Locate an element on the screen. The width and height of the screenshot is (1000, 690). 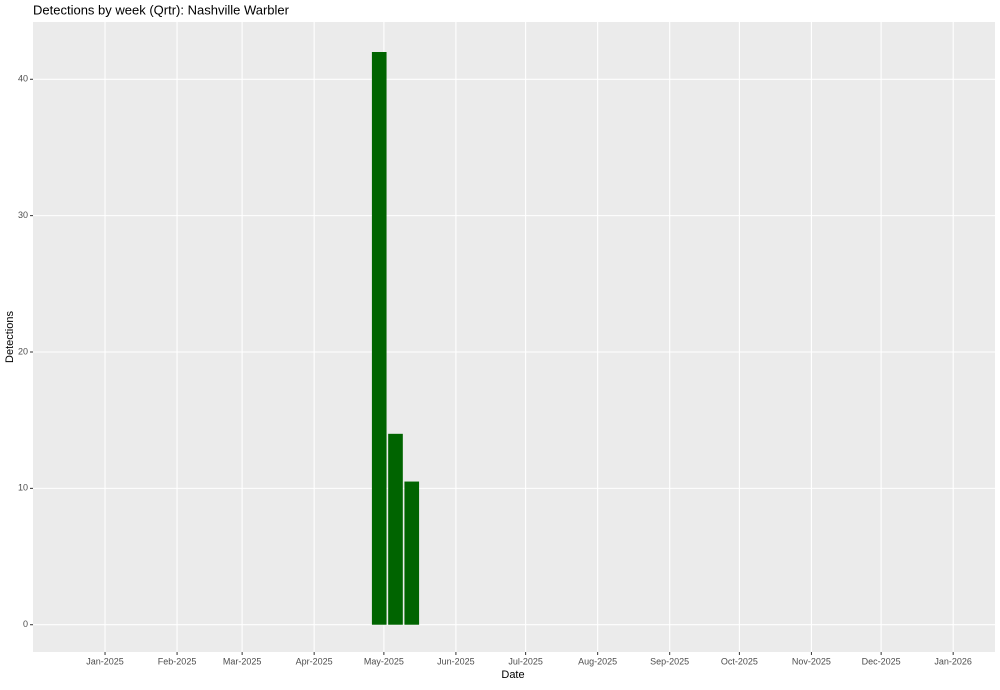
y-tick-label: 10 is located at coordinates (23, 488).